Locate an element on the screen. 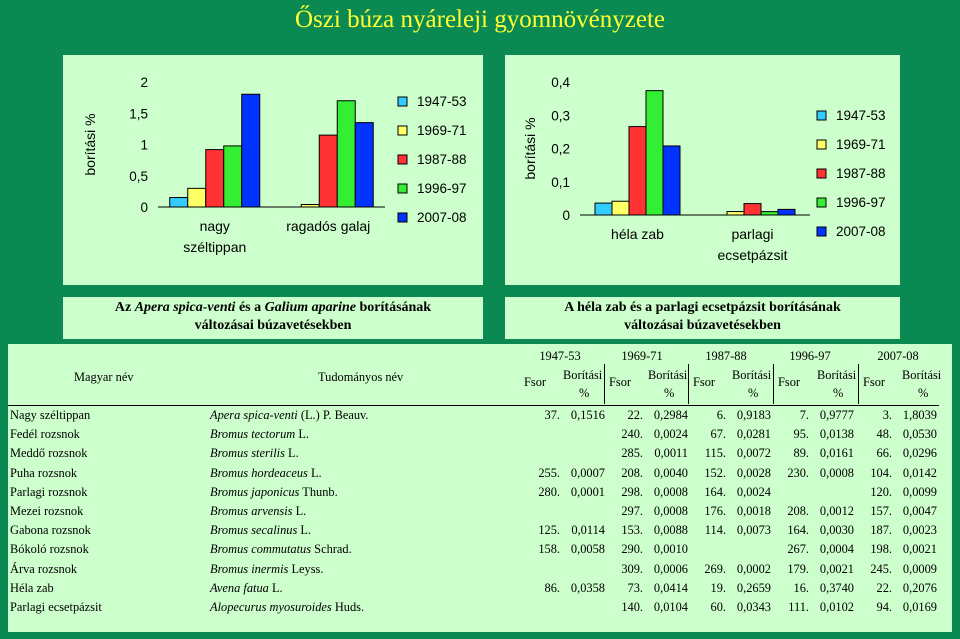 The image size is (960, 639). cell-boritasi: 0,0009 is located at coordinates (919, 568).